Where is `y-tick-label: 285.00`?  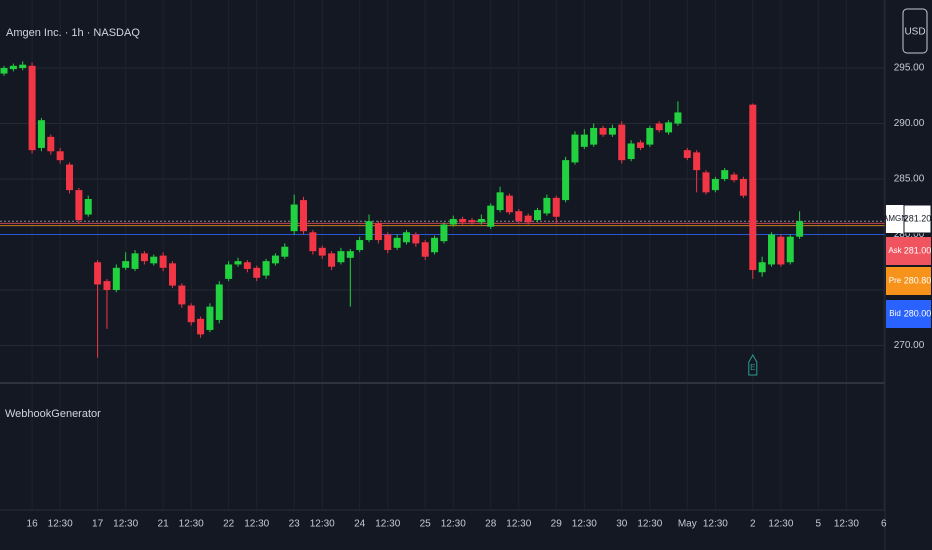 y-tick-label: 285.00 is located at coordinates (909, 179).